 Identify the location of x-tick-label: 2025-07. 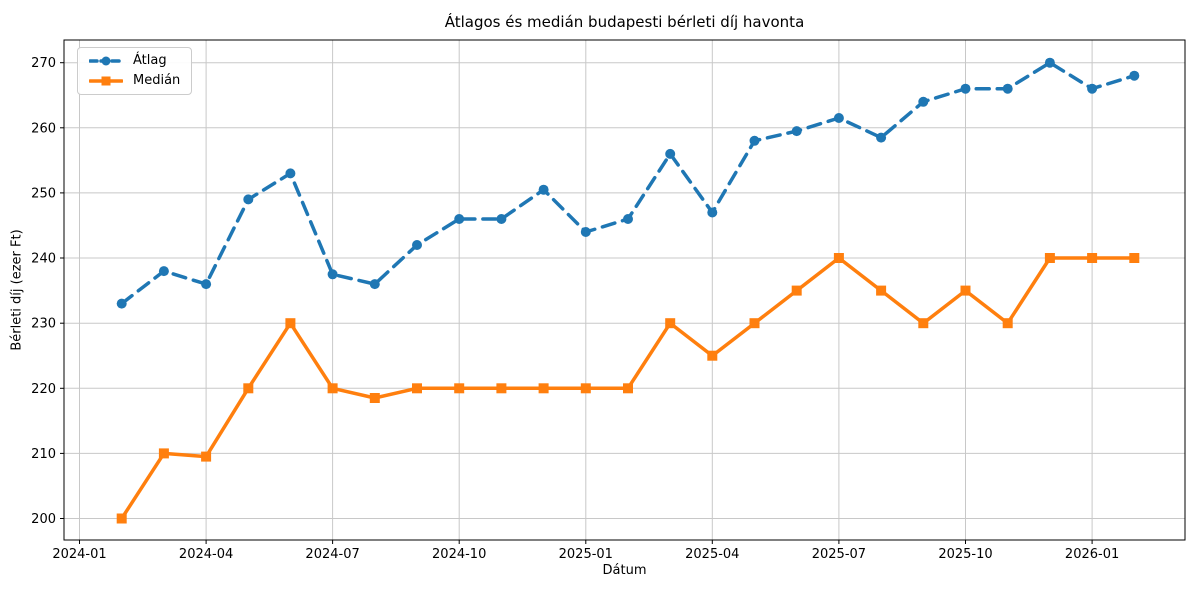
(839, 554).